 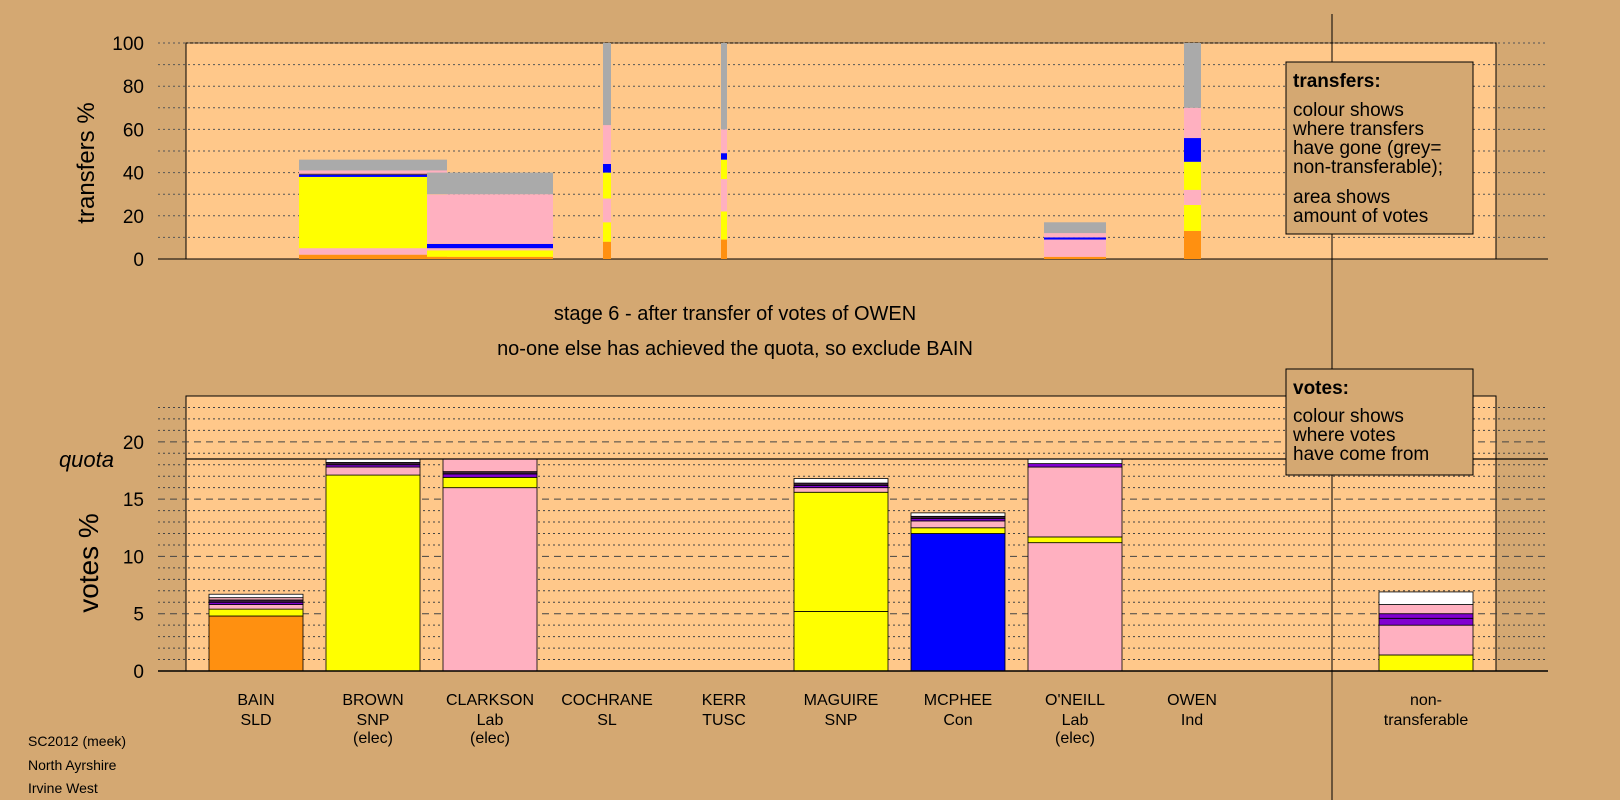 I want to click on transfers-y-tick-label: 0, so click(x=138, y=260).